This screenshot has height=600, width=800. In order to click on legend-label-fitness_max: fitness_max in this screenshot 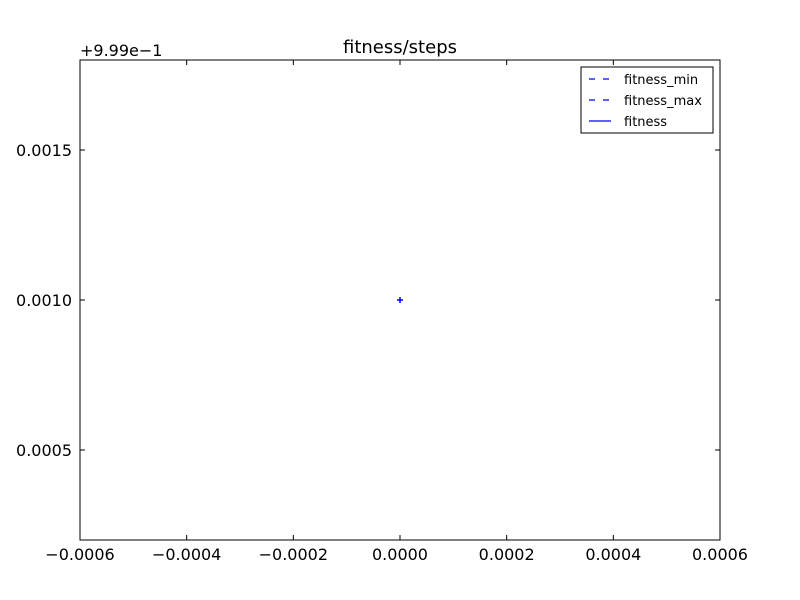, I will do `click(663, 101)`.